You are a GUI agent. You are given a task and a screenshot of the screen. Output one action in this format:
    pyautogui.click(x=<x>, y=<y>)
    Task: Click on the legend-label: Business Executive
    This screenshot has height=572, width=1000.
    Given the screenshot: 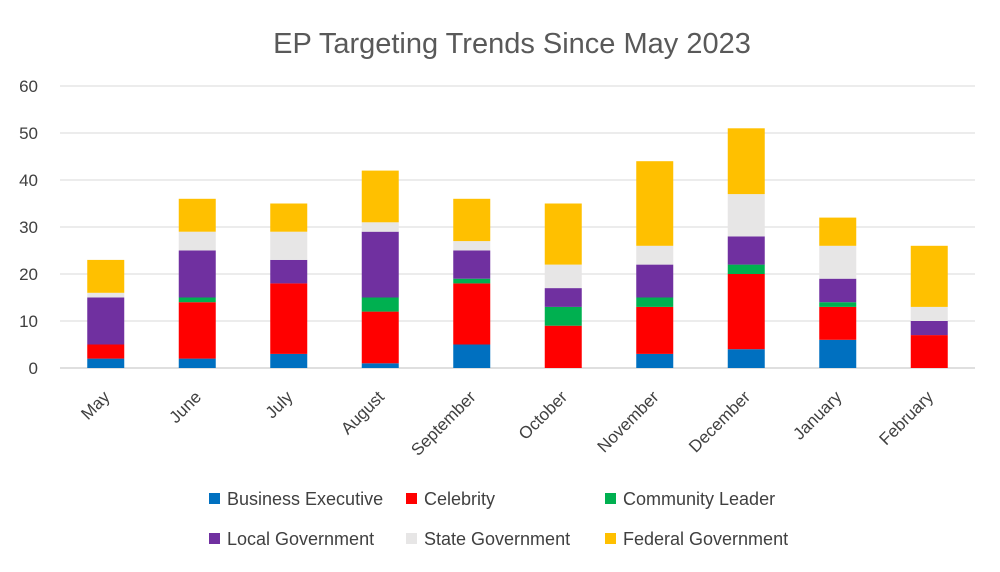 What is the action you would take?
    pyautogui.click(x=305, y=499)
    